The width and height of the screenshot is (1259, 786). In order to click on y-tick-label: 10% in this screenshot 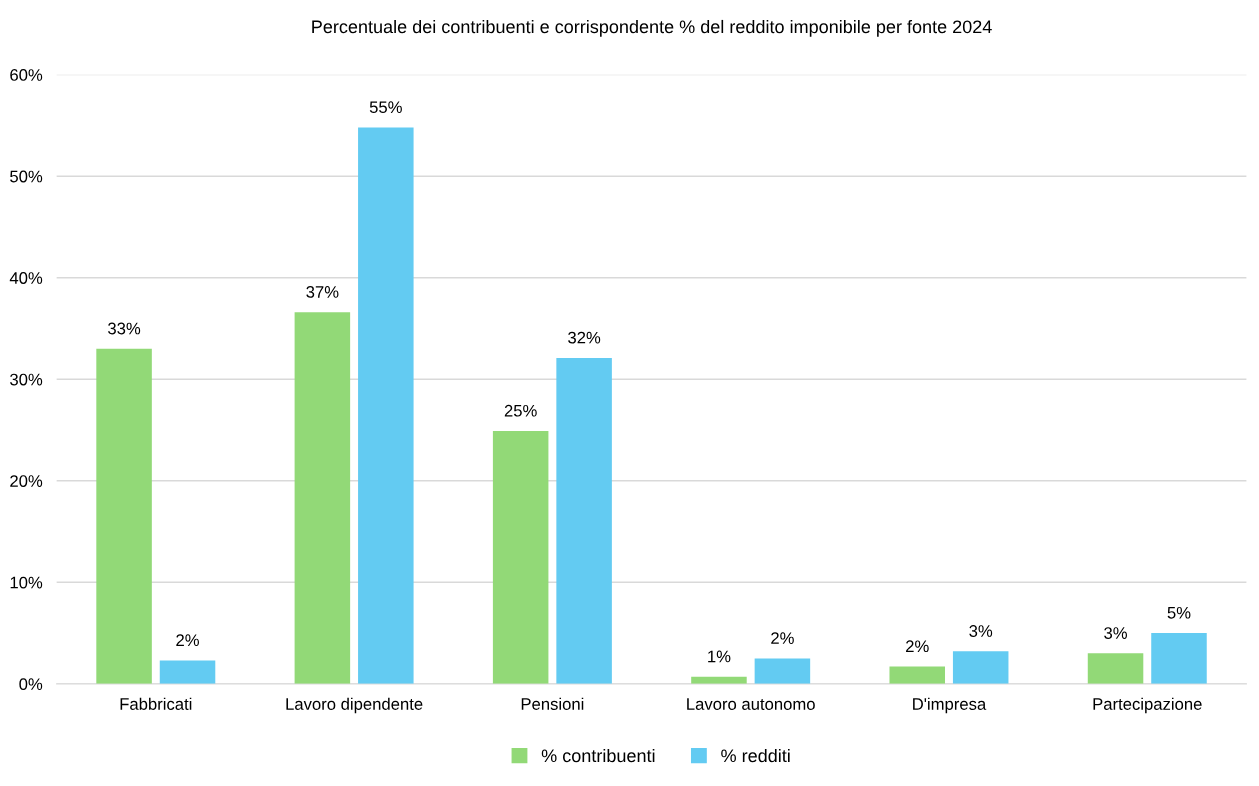, I will do `click(26, 582)`.